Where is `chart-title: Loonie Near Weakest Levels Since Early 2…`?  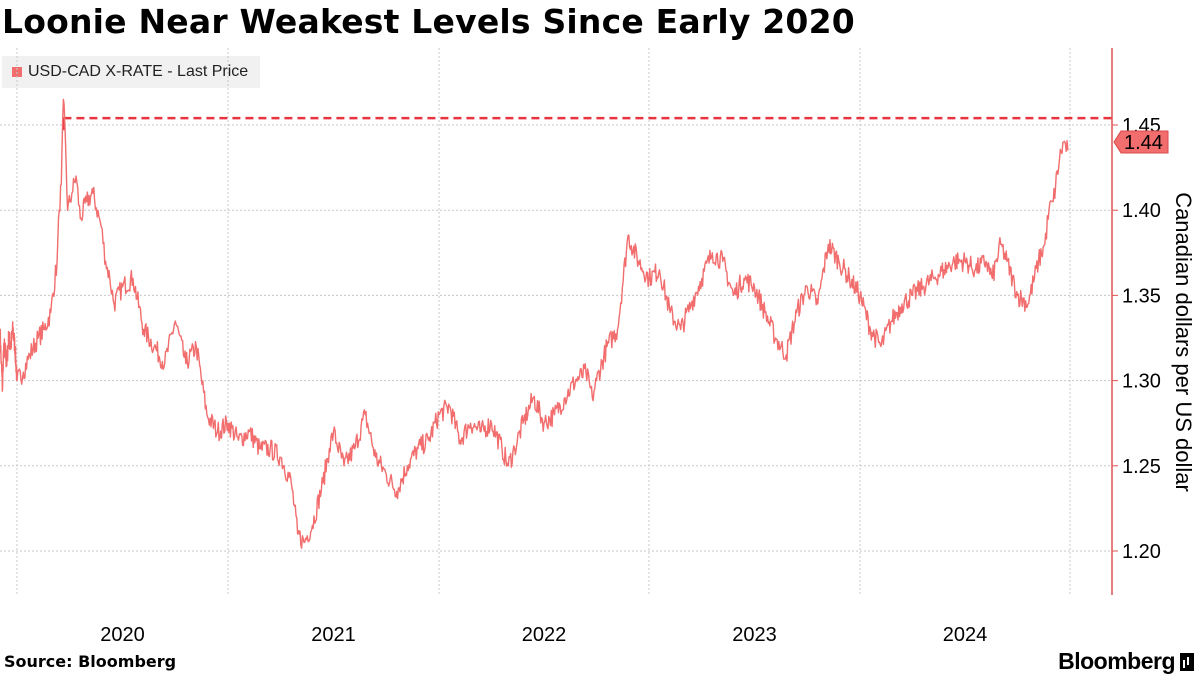
chart-title: Loonie Near Weakest Levels Since Early 2… is located at coordinates (428, 21).